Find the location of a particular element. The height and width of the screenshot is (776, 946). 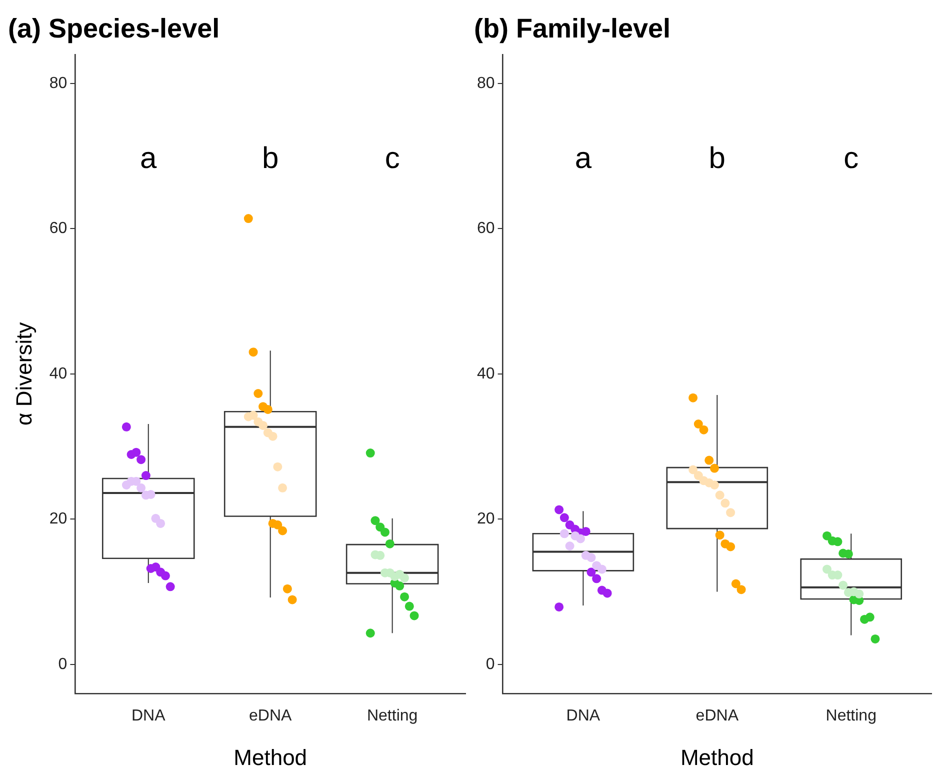

y-axis-title: α Diversity is located at coordinates (23, 374).